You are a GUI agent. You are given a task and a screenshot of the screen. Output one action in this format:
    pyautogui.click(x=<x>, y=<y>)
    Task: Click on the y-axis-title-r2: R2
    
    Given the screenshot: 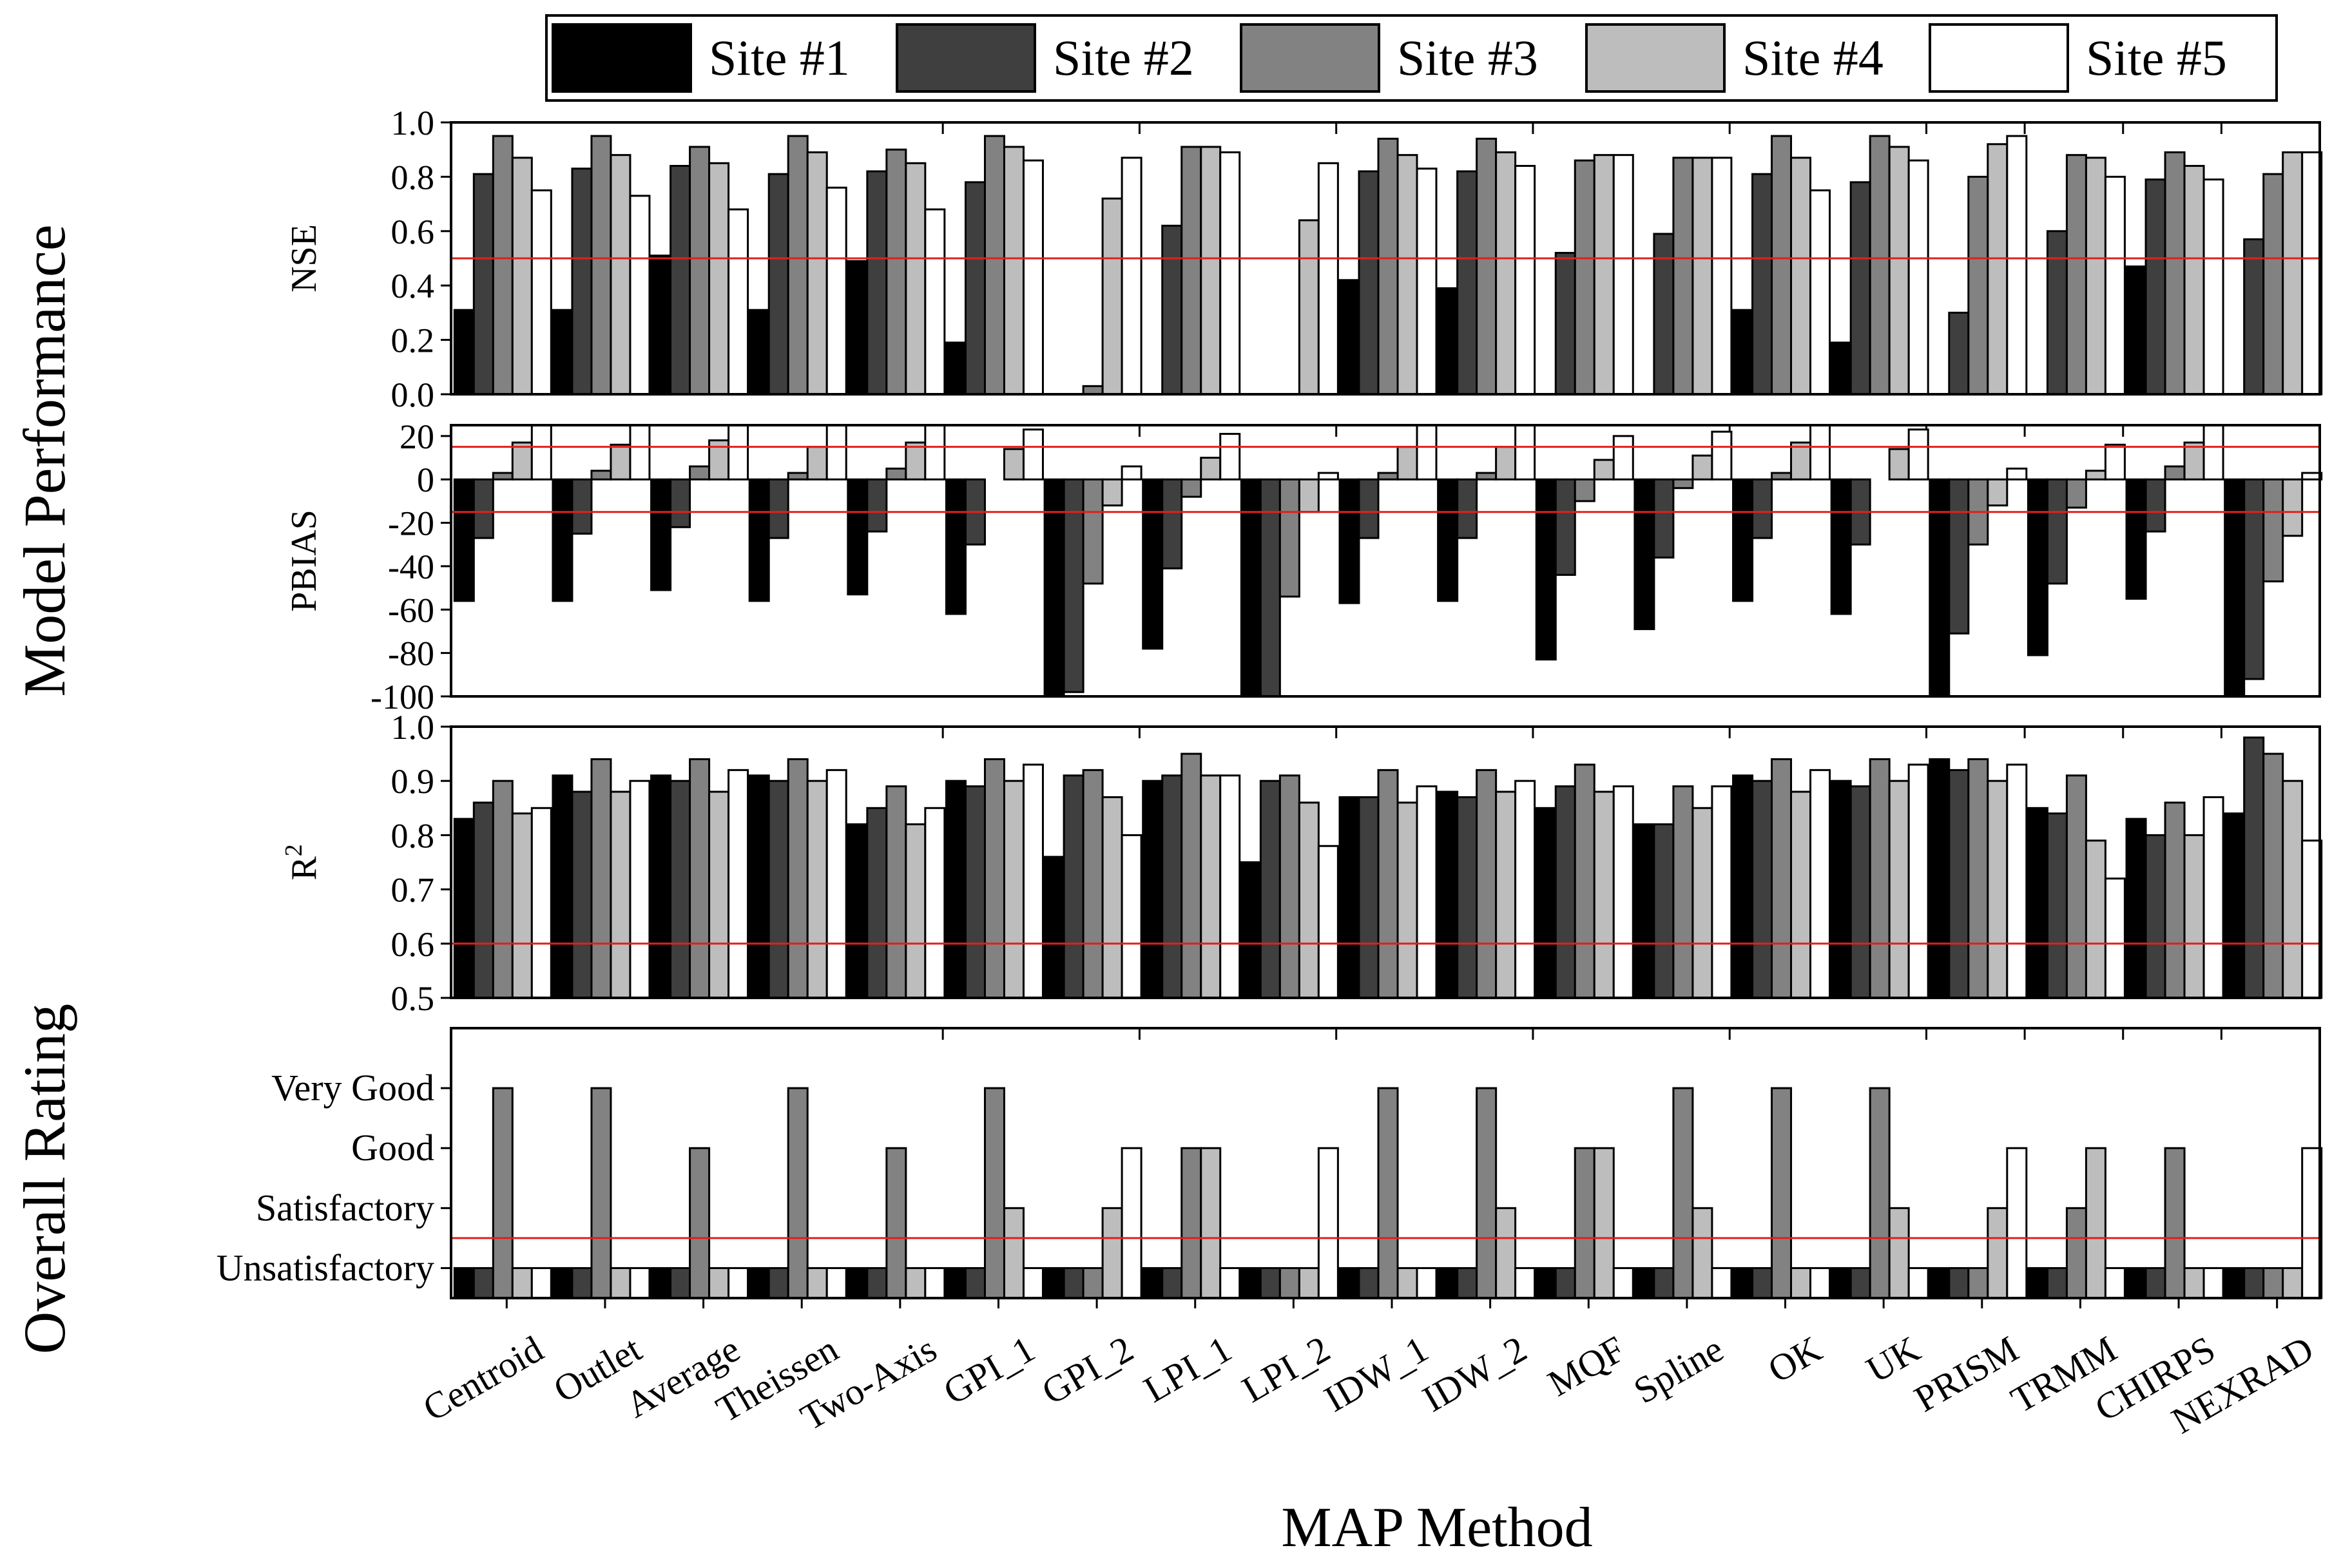 What is the action you would take?
    pyautogui.click(x=302, y=862)
    